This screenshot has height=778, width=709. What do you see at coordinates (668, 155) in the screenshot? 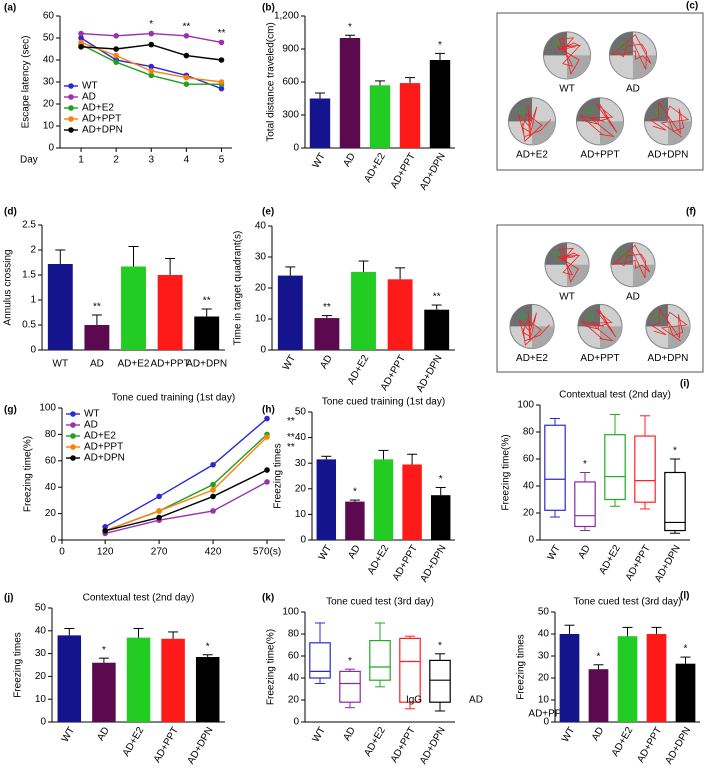
I see `image-label: AD+DPN` at bounding box center [668, 155].